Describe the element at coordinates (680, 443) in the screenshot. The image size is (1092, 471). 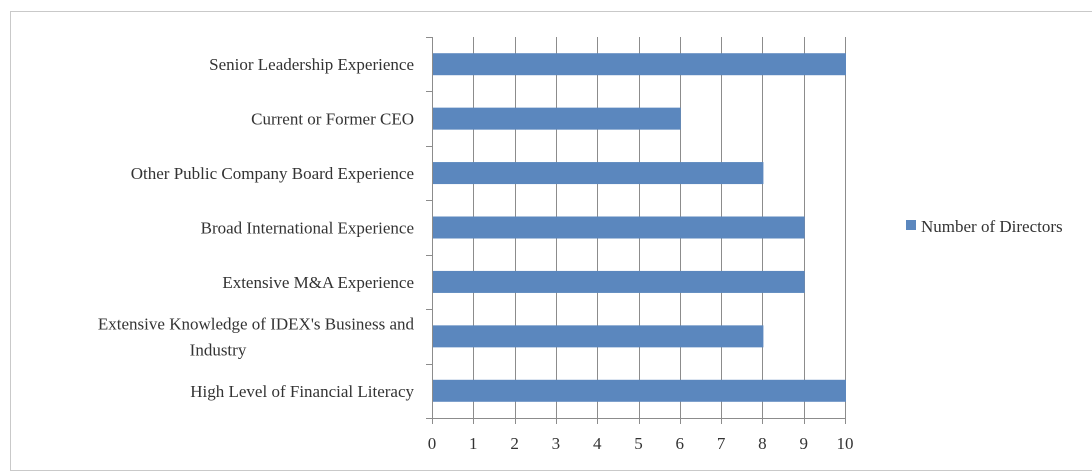
I see `x-tick-label: 6` at that location.